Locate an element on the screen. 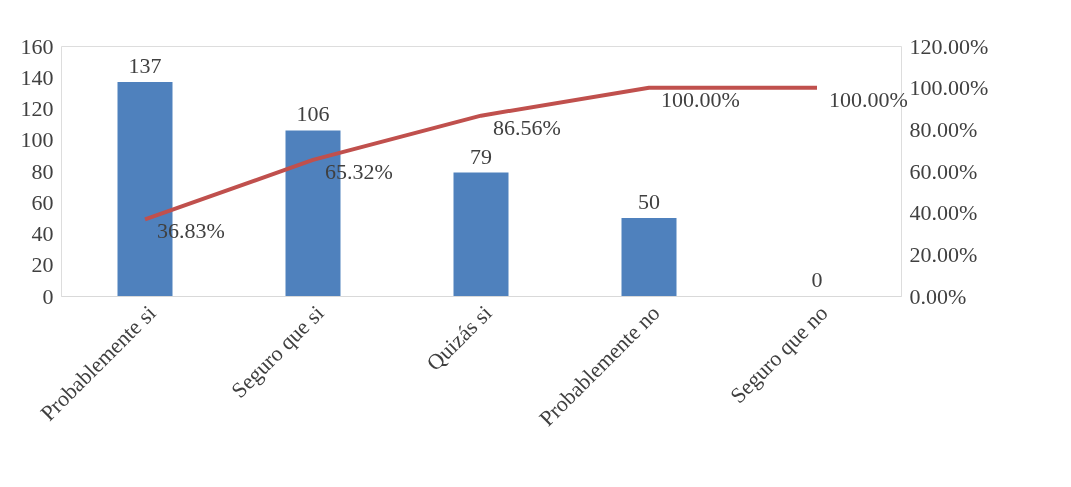  data-label: 50 is located at coordinates (649, 201).